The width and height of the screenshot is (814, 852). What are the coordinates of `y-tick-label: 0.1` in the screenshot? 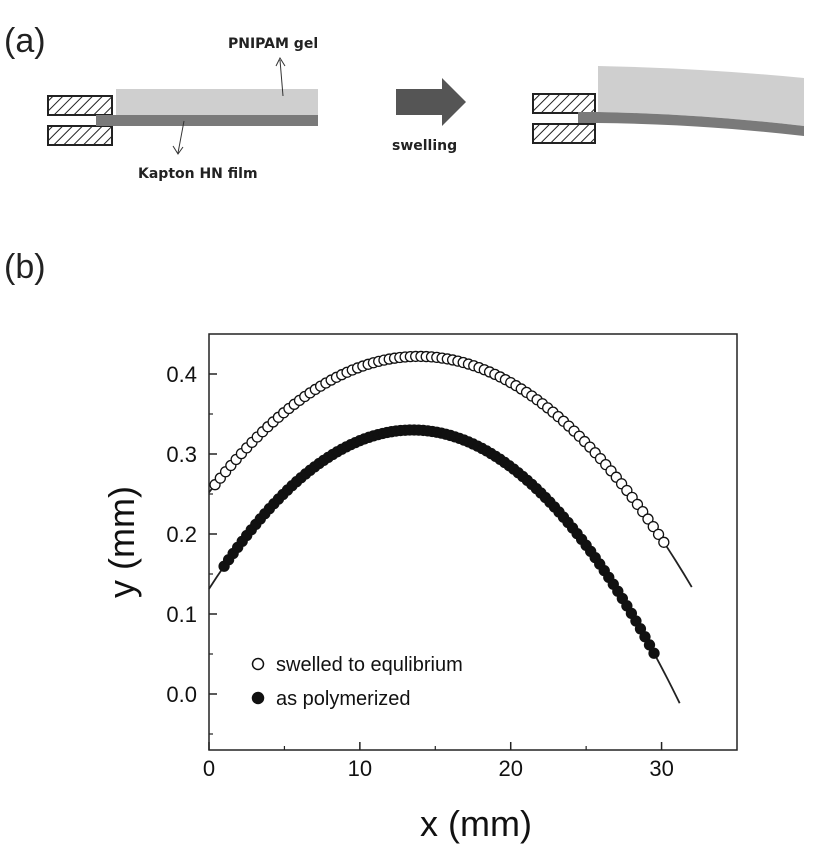 It's located at (181, 614).